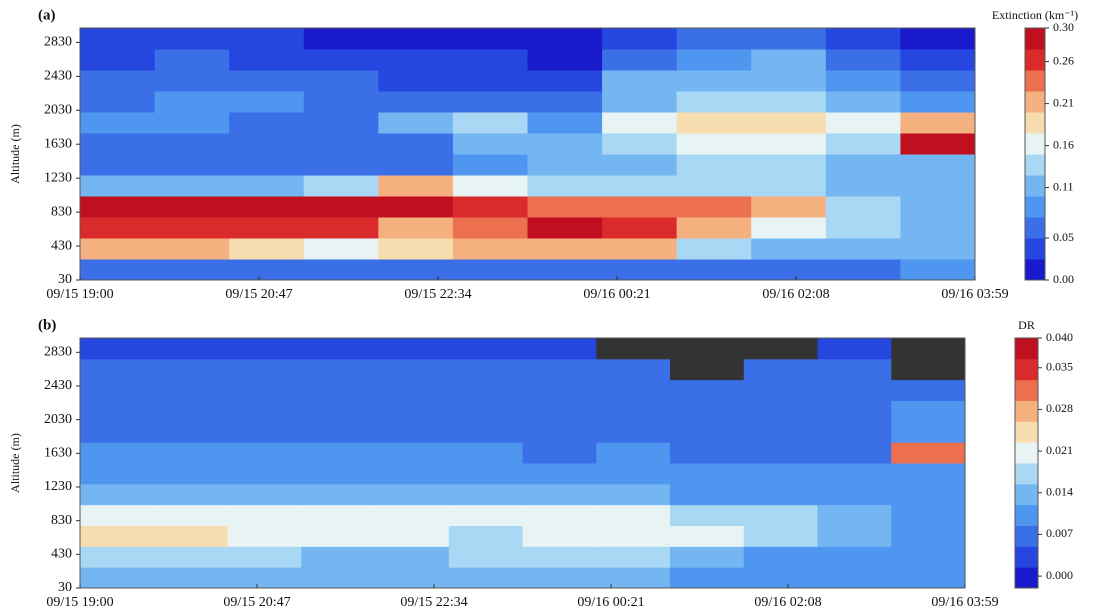  Describe the element at coordinates (964, 602) in the screenshot. I see `x-tick-label: 09/16 03:59` at that location.